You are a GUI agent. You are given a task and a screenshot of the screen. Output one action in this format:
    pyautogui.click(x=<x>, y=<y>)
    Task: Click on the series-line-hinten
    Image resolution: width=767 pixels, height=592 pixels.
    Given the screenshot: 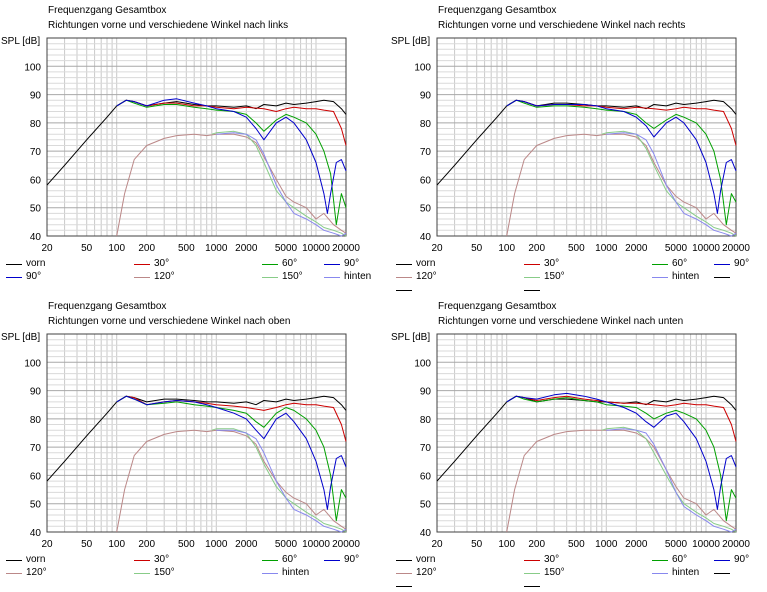 What is the action you would take?
    pyautogui.click(x=281, y=184)
    